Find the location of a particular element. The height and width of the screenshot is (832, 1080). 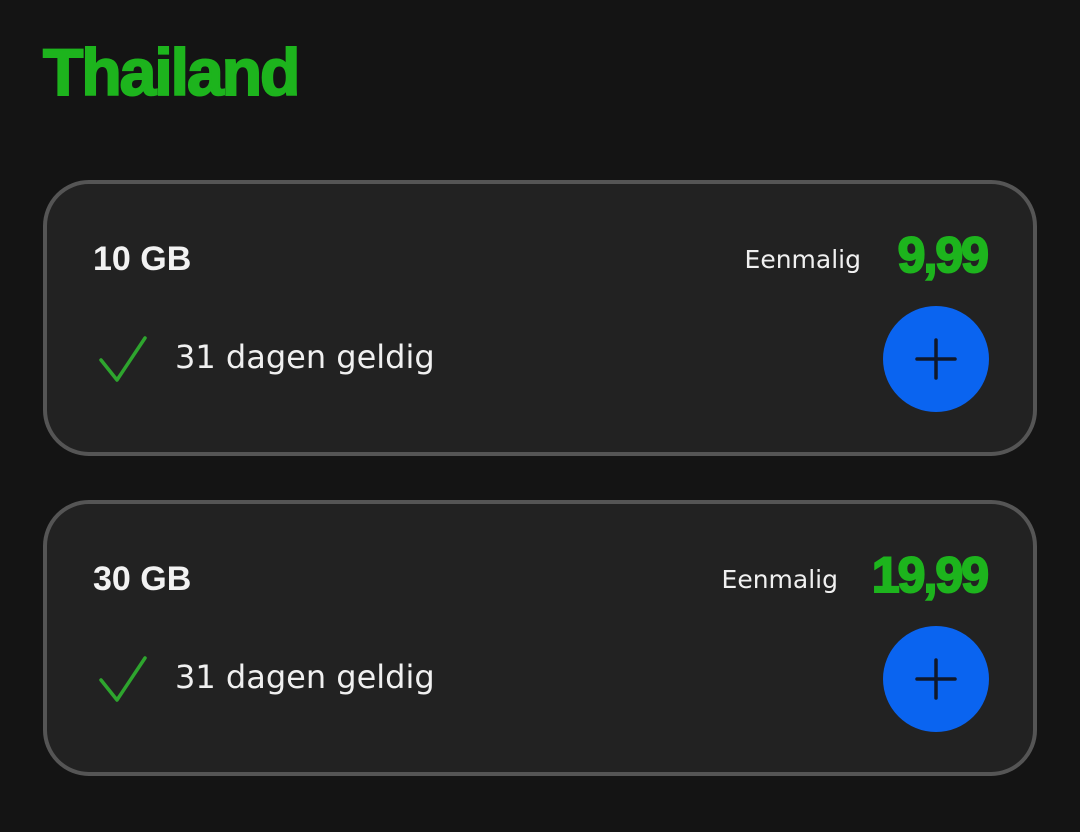

bundle-data-amount: 10 GB is located at coordinates (142, 259).